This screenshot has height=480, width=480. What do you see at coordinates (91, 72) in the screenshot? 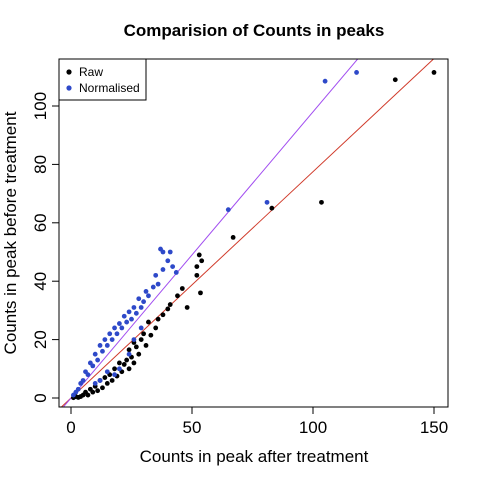
I see `legend-label-raw: Raw` at bounding box center [91, 72].